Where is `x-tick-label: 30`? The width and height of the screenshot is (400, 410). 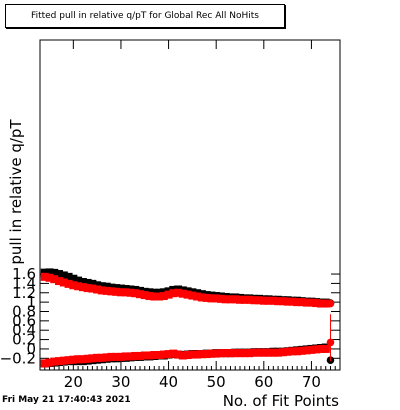 x-tick-label: 30 is located at coordinates (120, 382).